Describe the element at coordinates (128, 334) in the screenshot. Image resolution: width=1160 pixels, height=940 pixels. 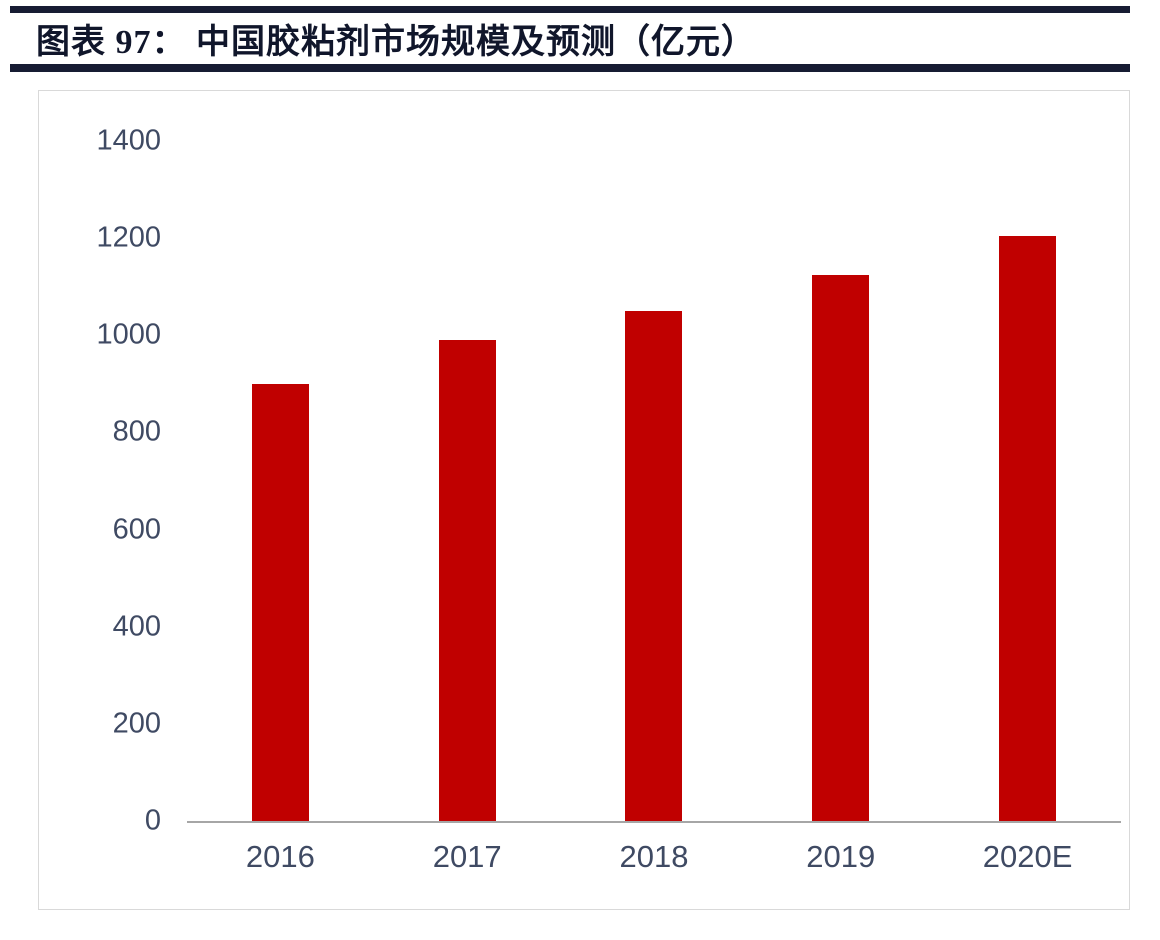
I see `y-axis-tick-label: 1000` at that location.